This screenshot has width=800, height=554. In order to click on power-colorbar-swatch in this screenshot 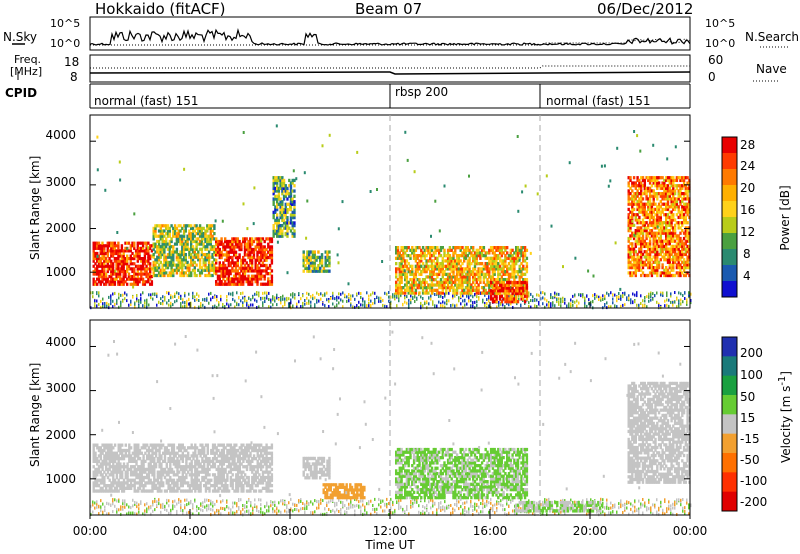, I will do `click(729, 177)`.